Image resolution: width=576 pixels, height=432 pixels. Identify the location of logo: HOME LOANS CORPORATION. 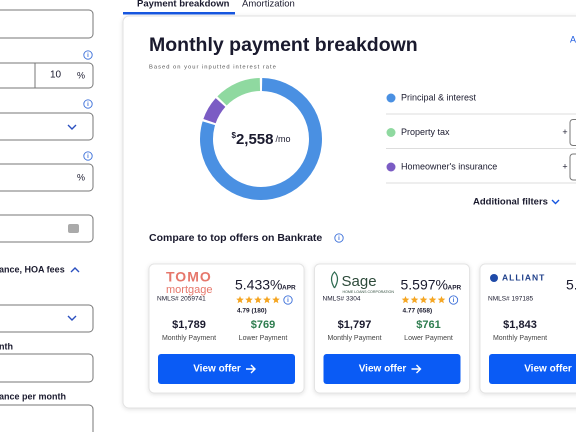
(369, 292).